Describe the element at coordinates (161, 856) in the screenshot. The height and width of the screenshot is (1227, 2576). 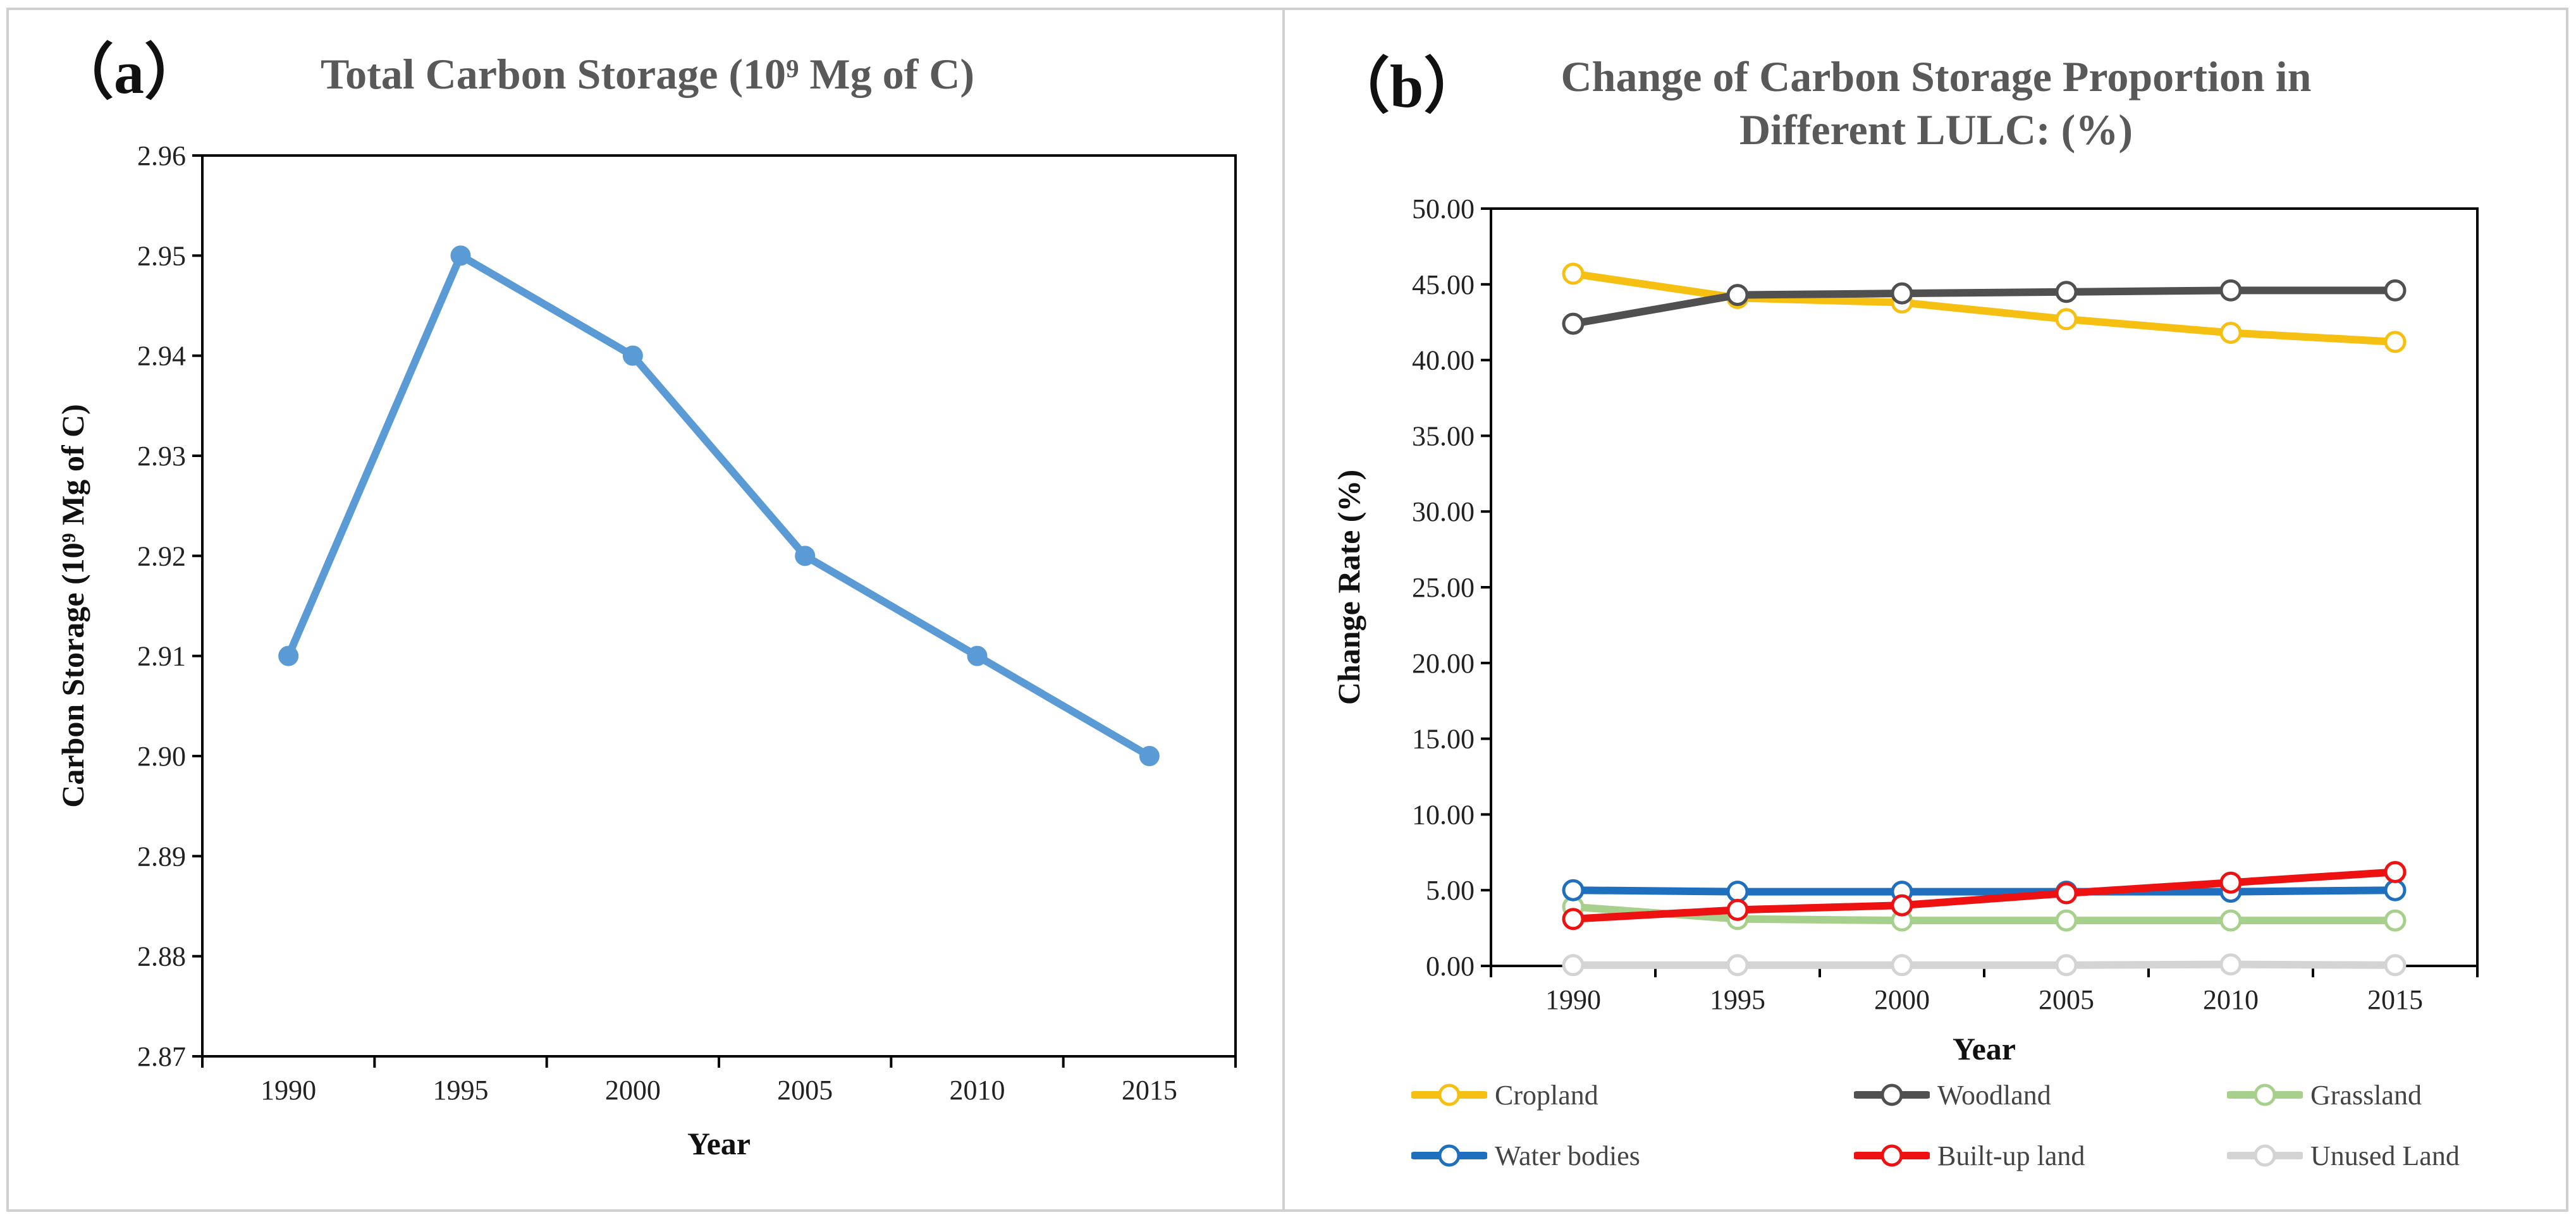
I see `y-tick-label: 2.89` at that location.